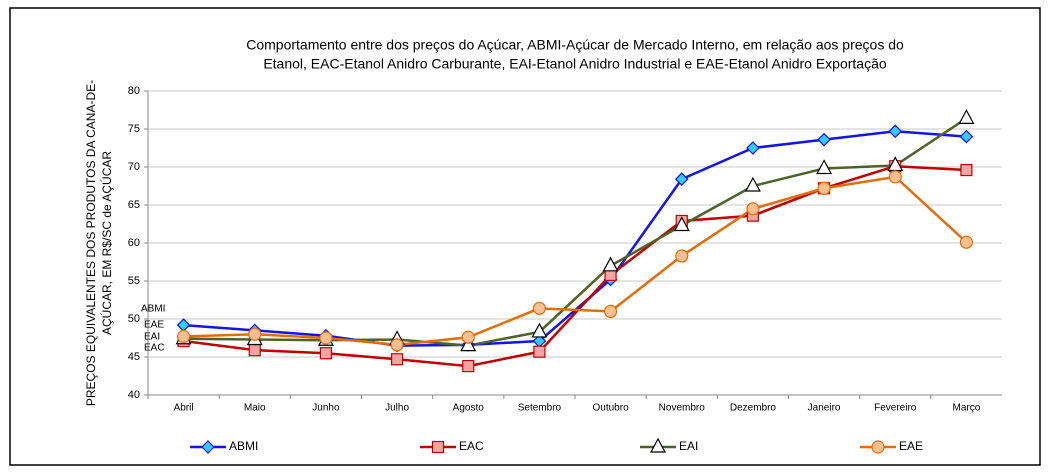  Describe the element at coordinates (153, 309) in the screenshot. I see `series-annotation: ABMI` at that location.